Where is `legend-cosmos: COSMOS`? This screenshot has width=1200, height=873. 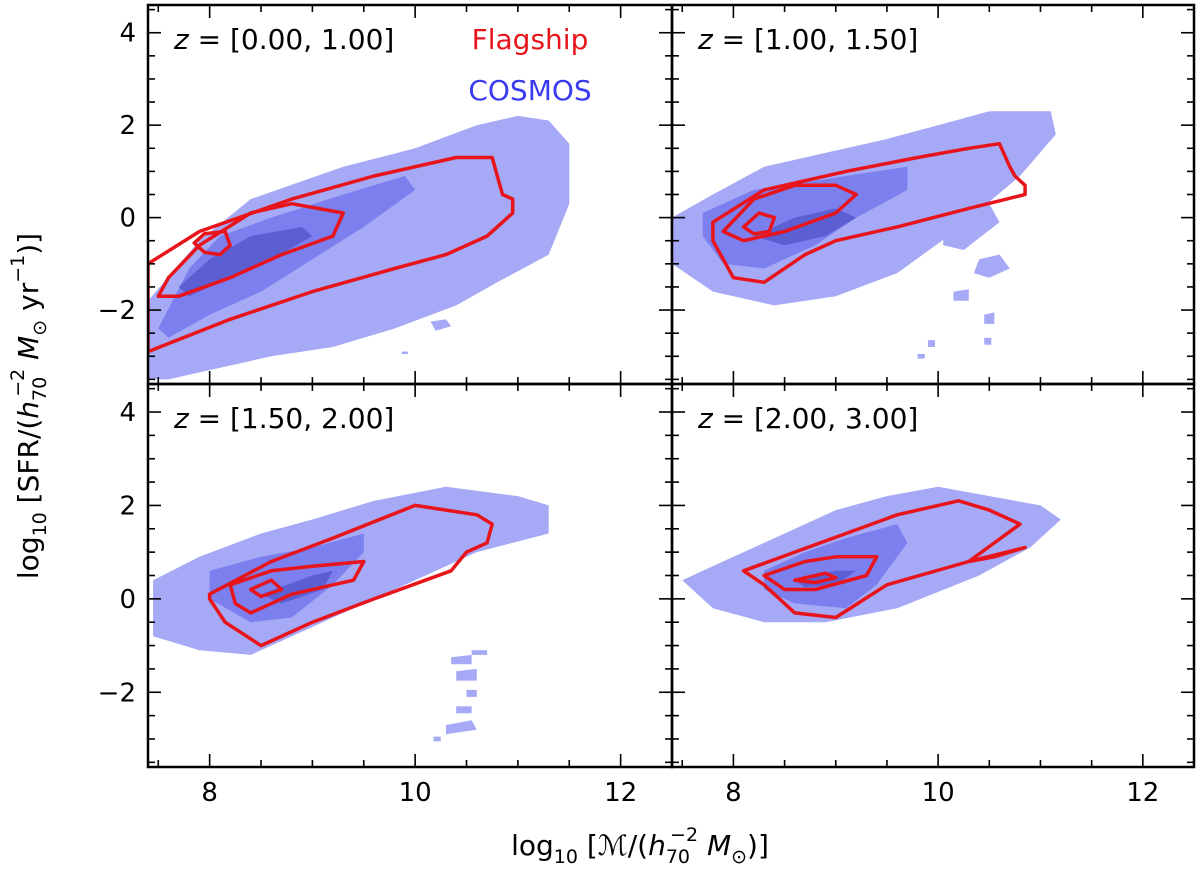
legend-cosmos: COSMOS is located at coordinates (529, 90).